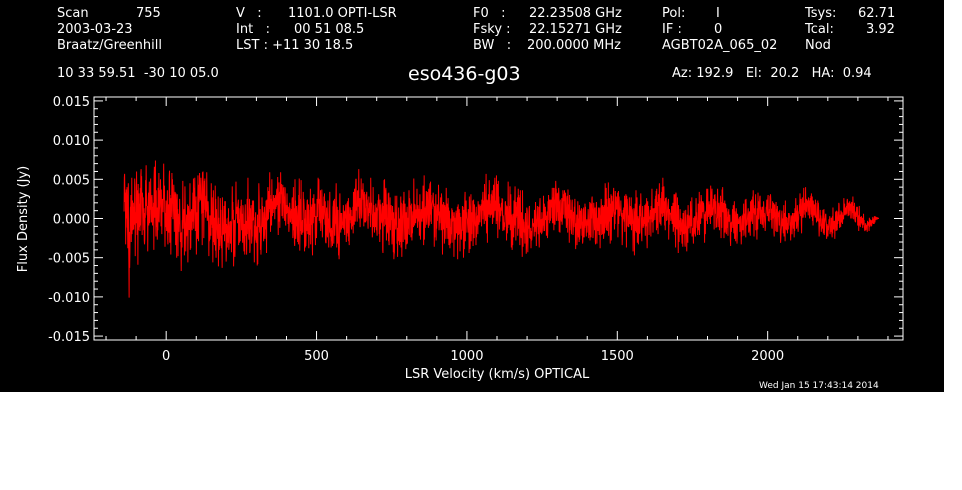  What do you see at coordinates (249, 13) in the screenshot?
I see `velocity-label: V :` at bounding box center [249, 13].